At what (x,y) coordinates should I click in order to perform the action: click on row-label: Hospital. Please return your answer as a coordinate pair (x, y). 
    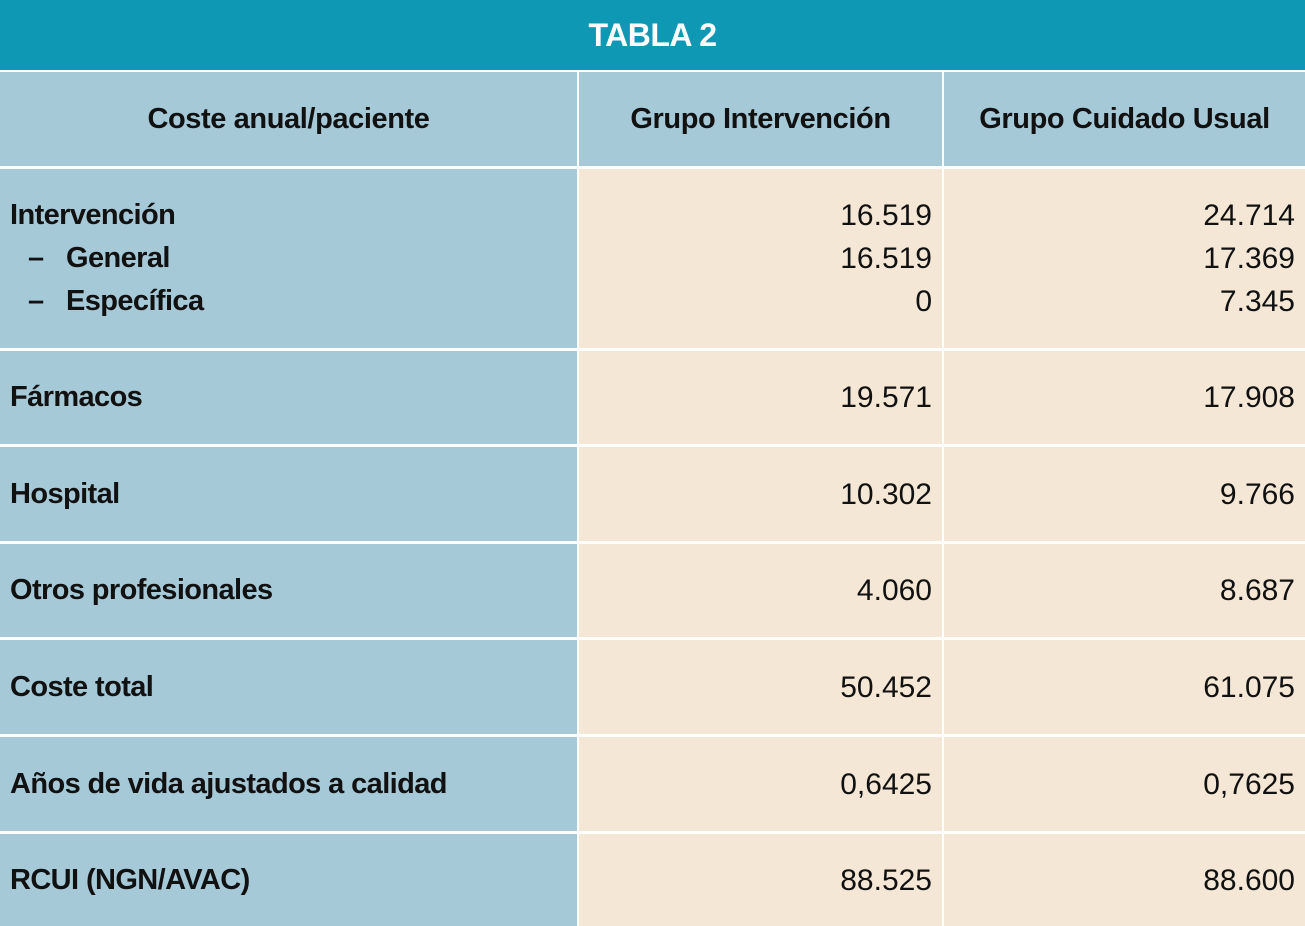
    Looking at the image, I should click on (288, 494).